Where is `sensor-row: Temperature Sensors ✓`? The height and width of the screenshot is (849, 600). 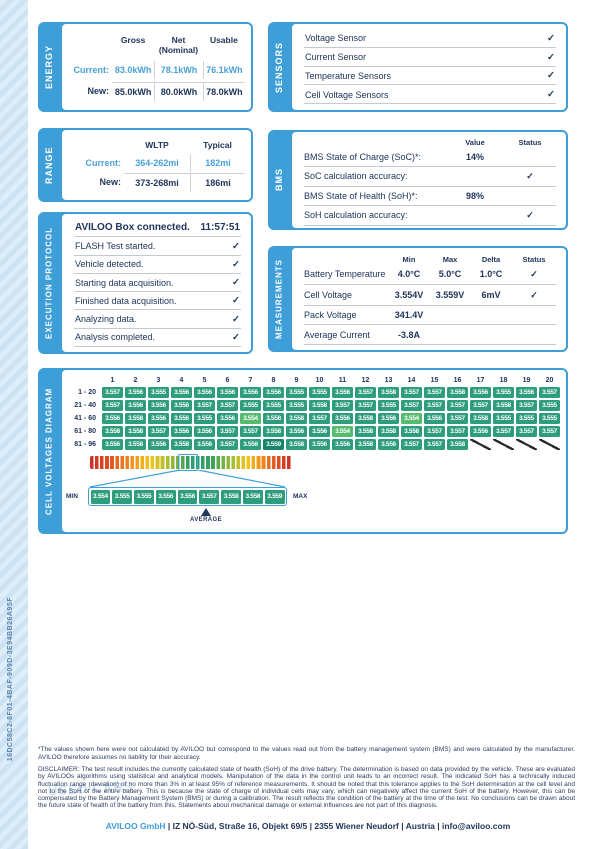 sensor-row: Temperature Sensors ✓ is located at coordinates (430, 76).